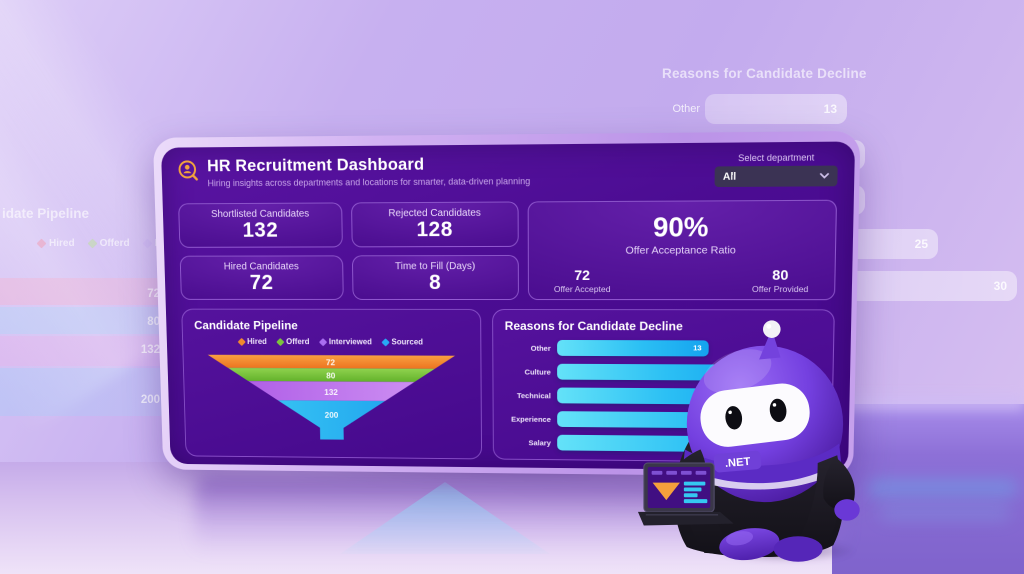 The image size is (1024, 574). Describe the element at coordinates (770, 344) in the screenshot. I see `mascot-antenna` at that location.